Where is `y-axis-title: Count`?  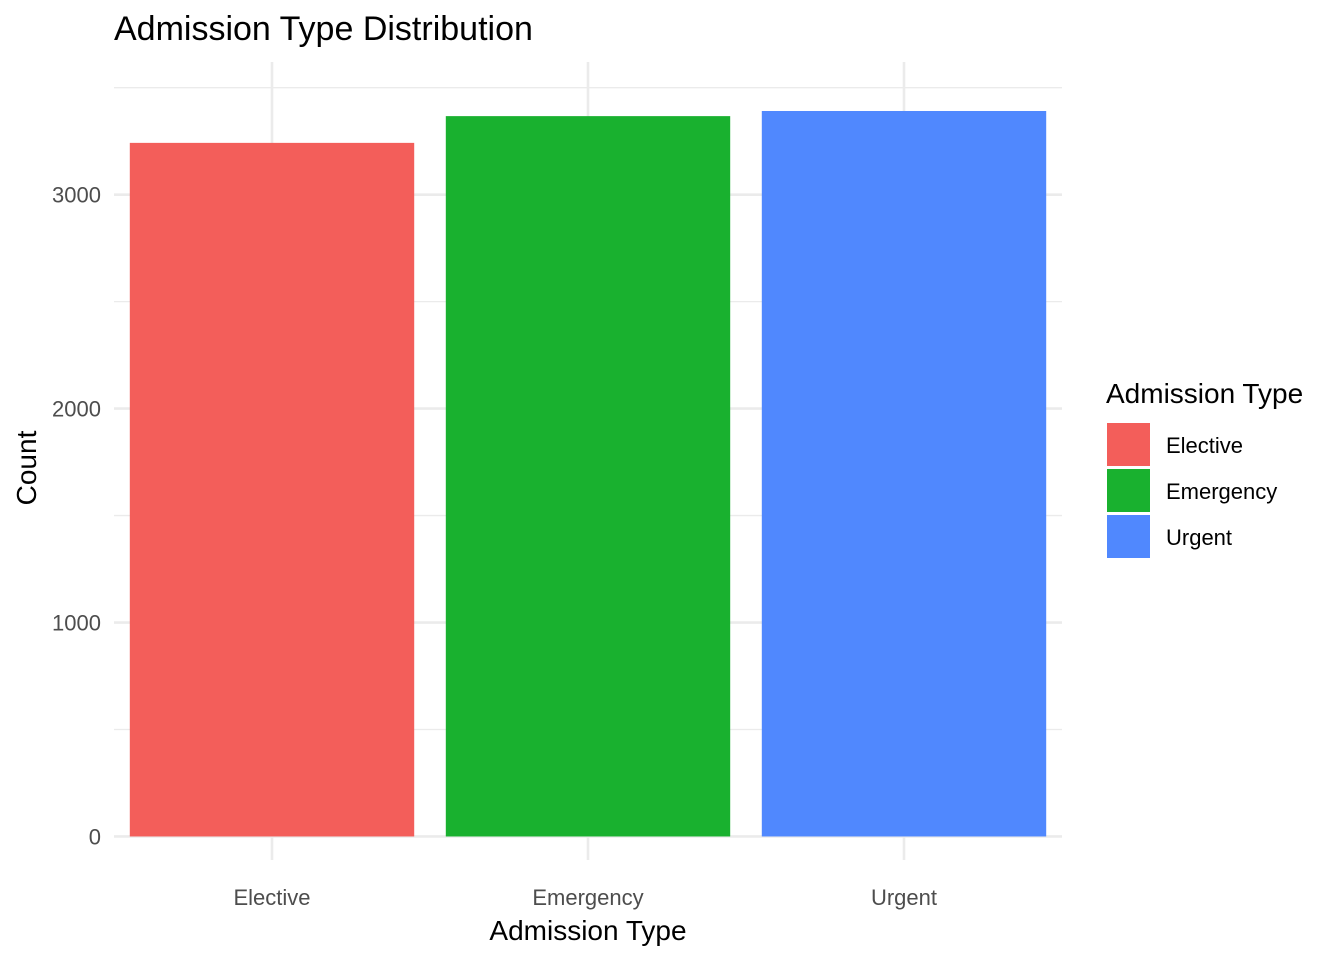 y-axis-title: Count is located at coordinates (26, 467).